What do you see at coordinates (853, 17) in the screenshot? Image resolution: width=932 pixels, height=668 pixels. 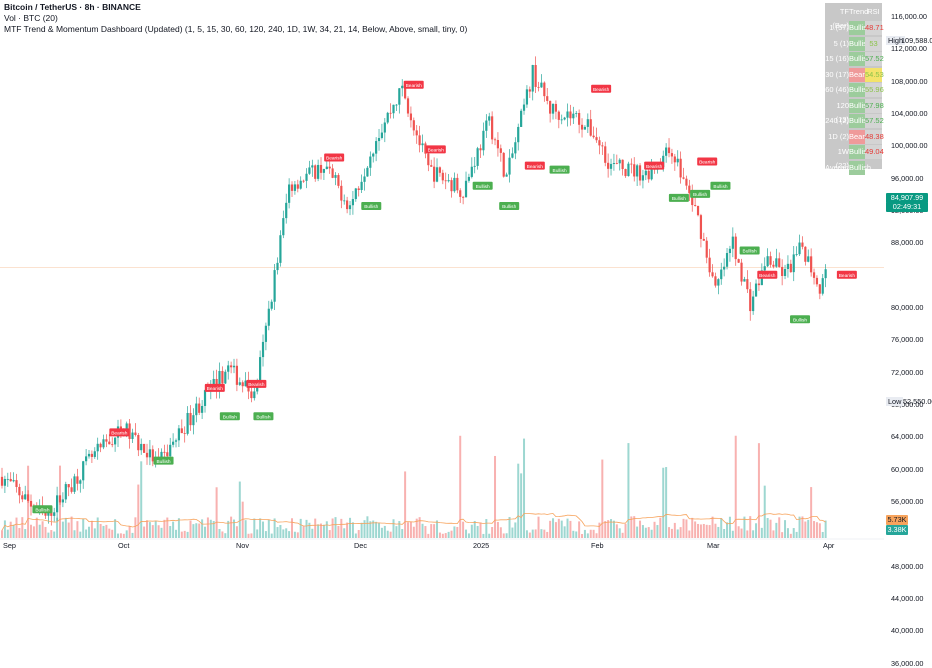 I see `dashboard-row: TF (Bar) Trend RSI` at bounding box center [853, 17].